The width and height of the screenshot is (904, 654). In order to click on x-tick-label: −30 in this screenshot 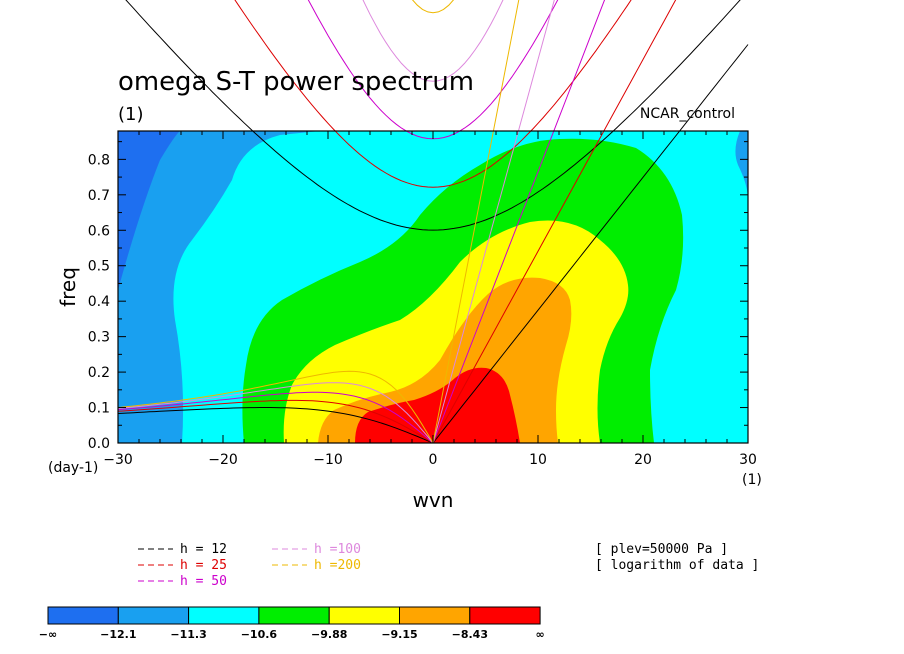, I will do `click(118, 460)`.